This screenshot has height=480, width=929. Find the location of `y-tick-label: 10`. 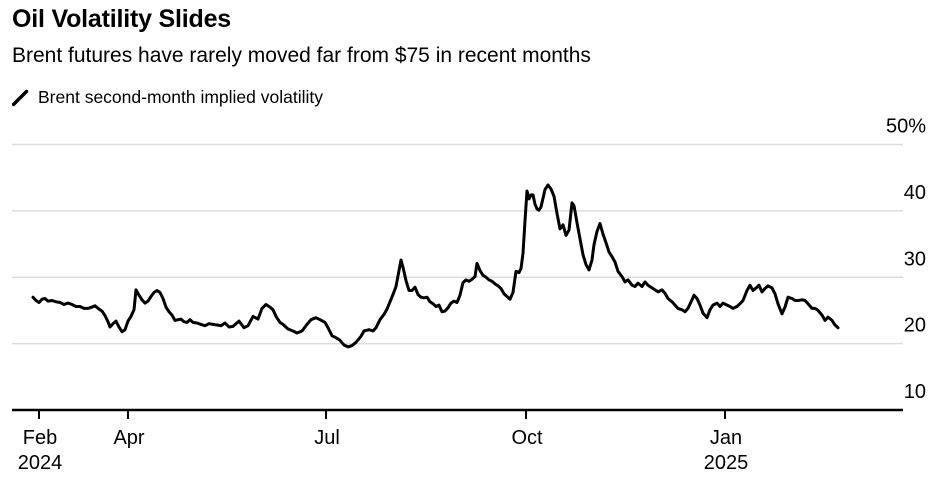

y-tick-label: 10 is located at coordinates (915, 392).